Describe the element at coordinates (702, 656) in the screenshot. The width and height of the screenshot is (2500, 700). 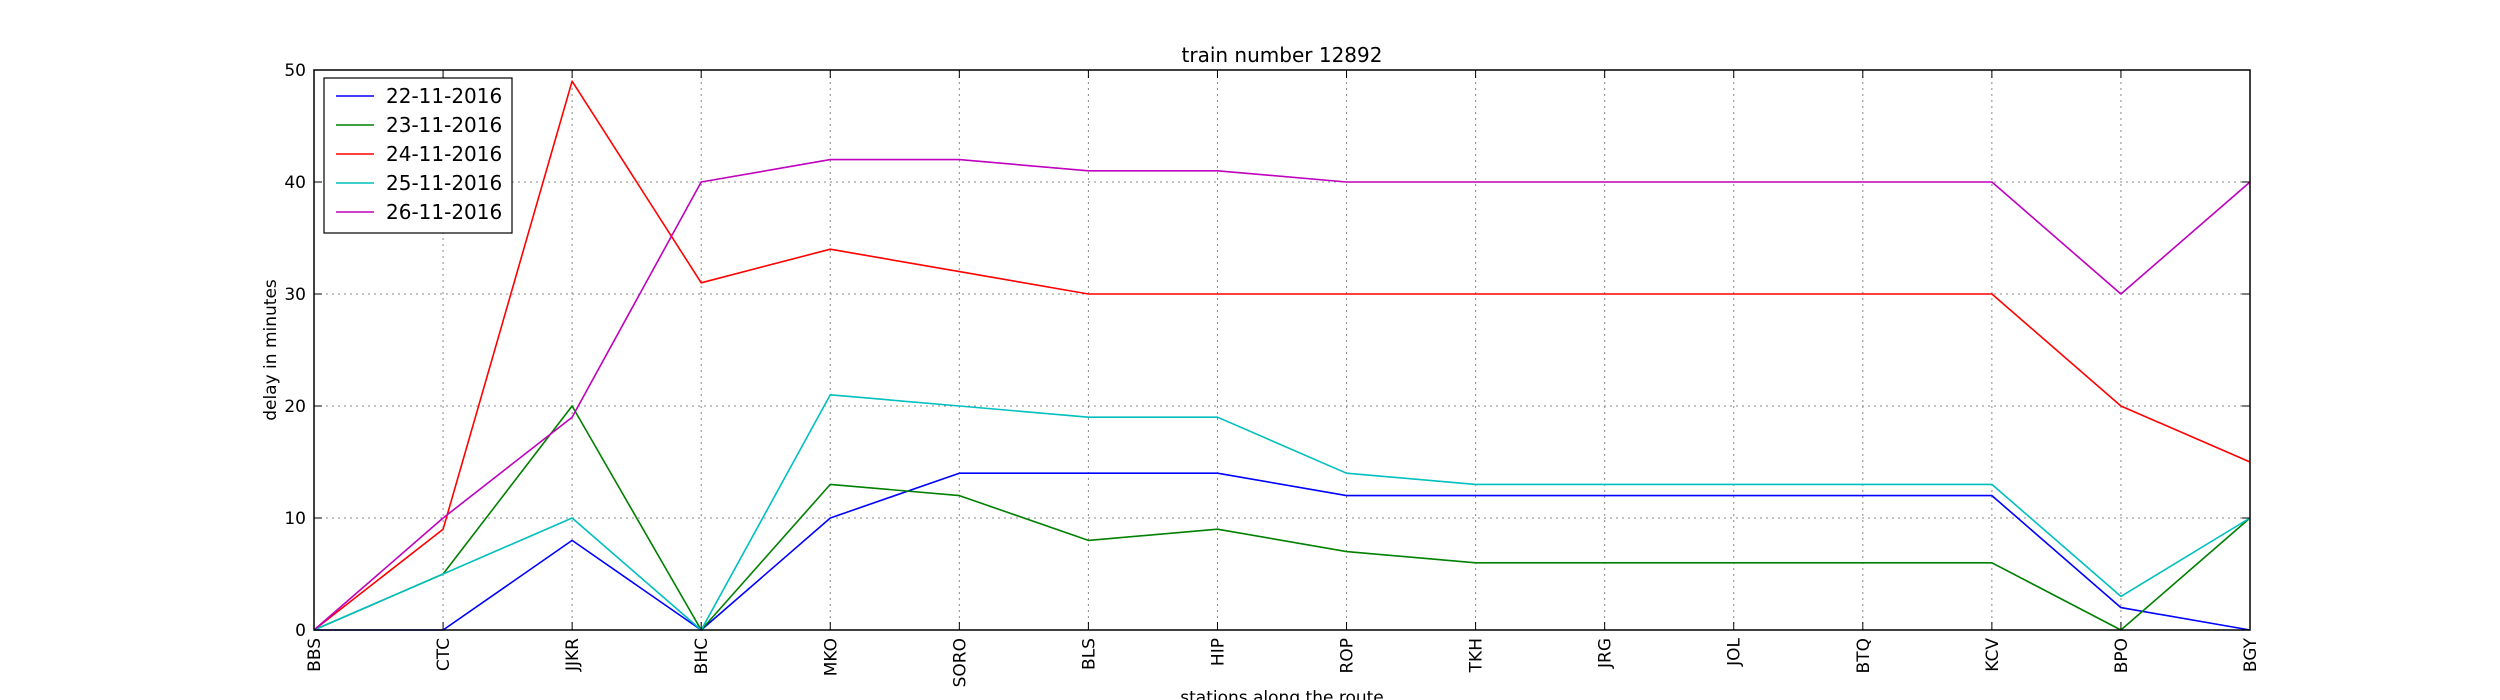
I see `x-tick-label: BHC` at that location.